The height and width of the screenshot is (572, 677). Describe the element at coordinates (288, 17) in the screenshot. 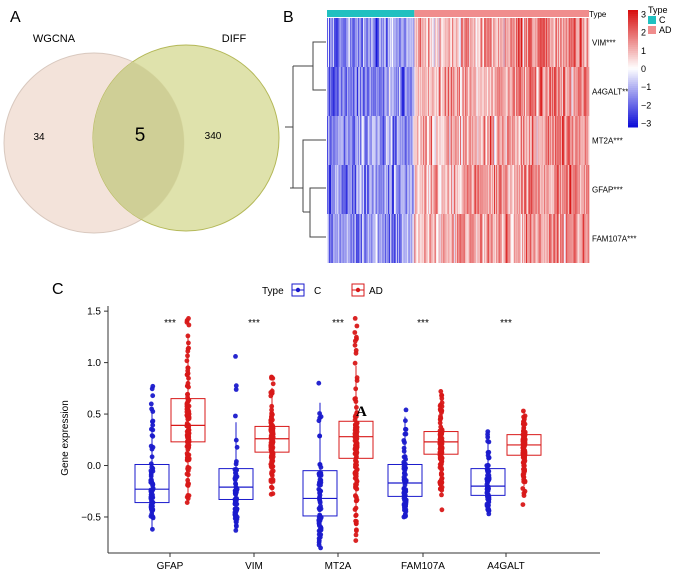

I see `panel-b-label: B` at that location.